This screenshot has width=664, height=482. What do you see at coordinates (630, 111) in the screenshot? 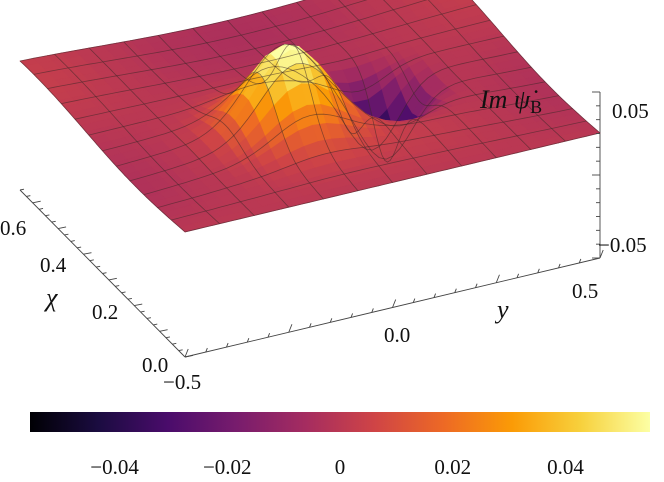
I see `z-tick-label: 0.05` at bounding box center [630, 111].